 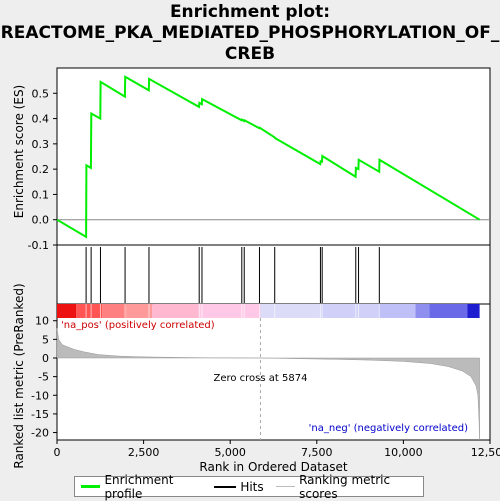 I want to click on rank-y-tick-label: 5, so click(x=45, y=339).